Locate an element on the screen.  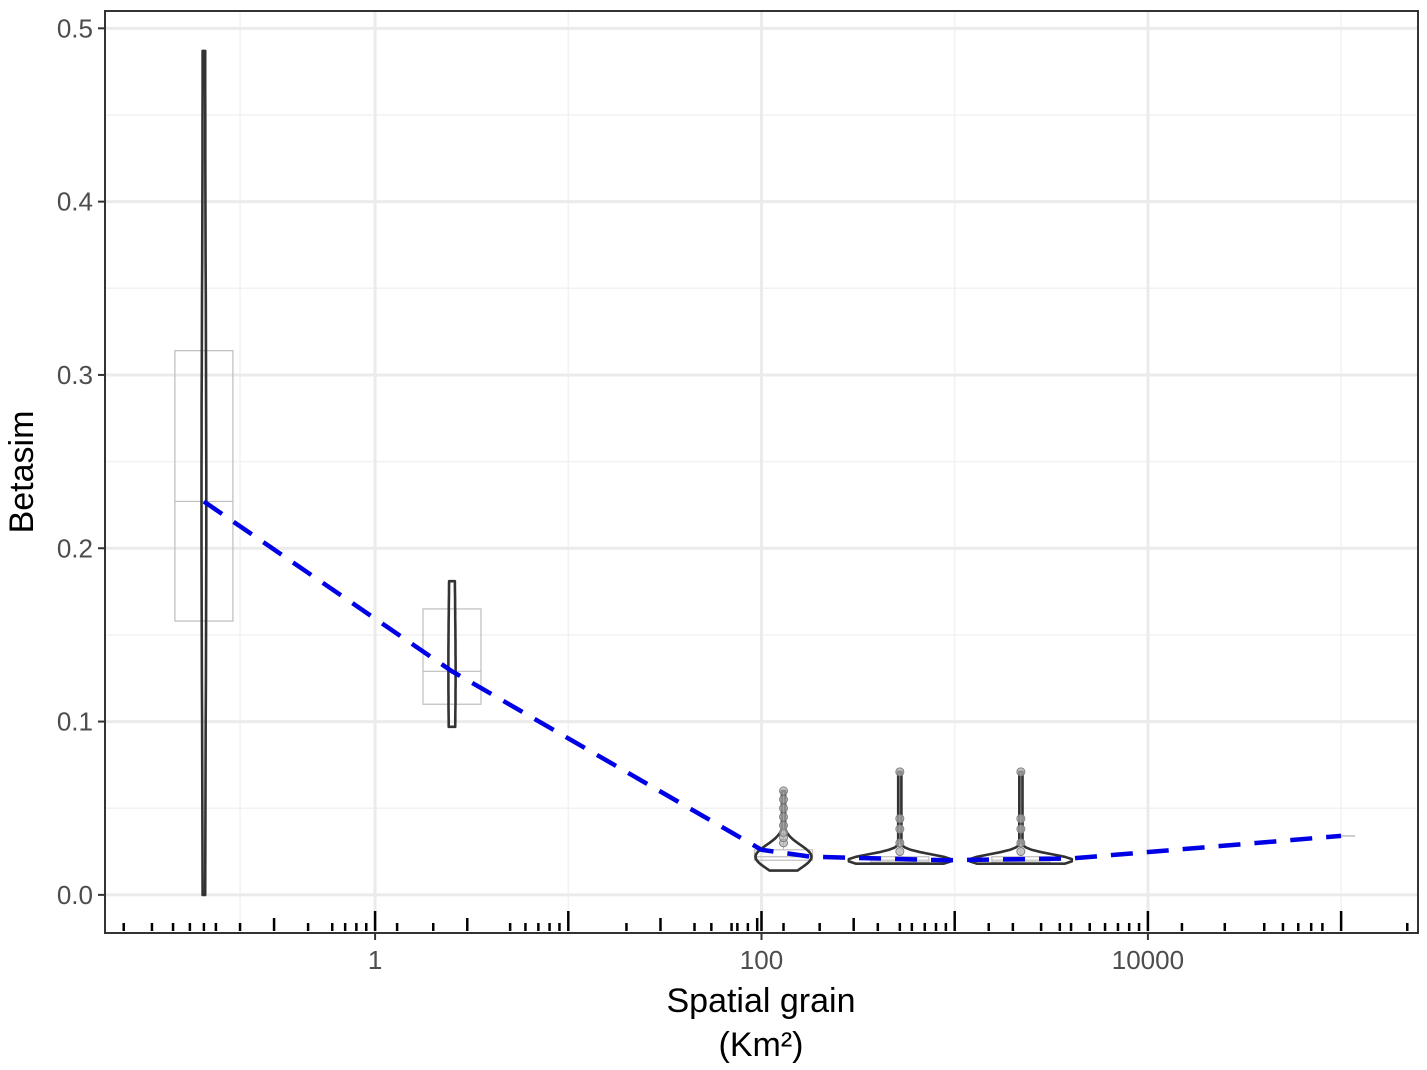
y-tick-label: 0.5 is located at coordinates (75, 28).